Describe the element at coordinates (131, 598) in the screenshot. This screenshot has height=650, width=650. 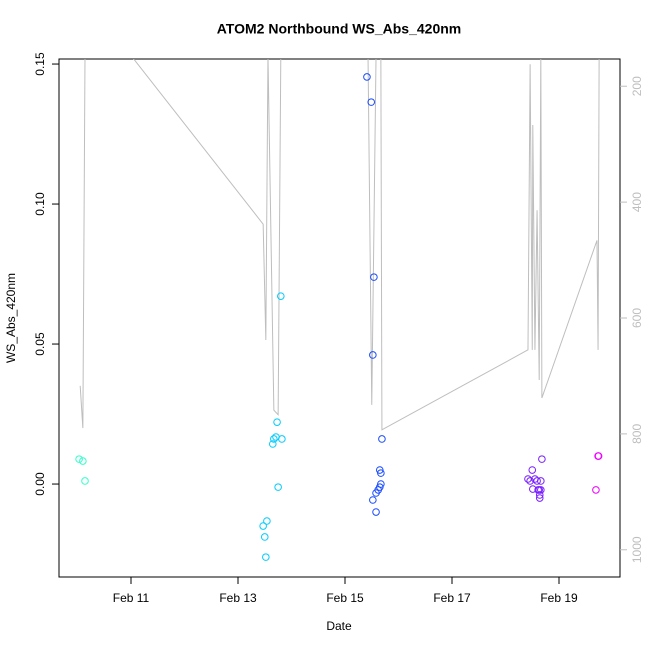
I see `x-tick-label: Feb 11` at that location.